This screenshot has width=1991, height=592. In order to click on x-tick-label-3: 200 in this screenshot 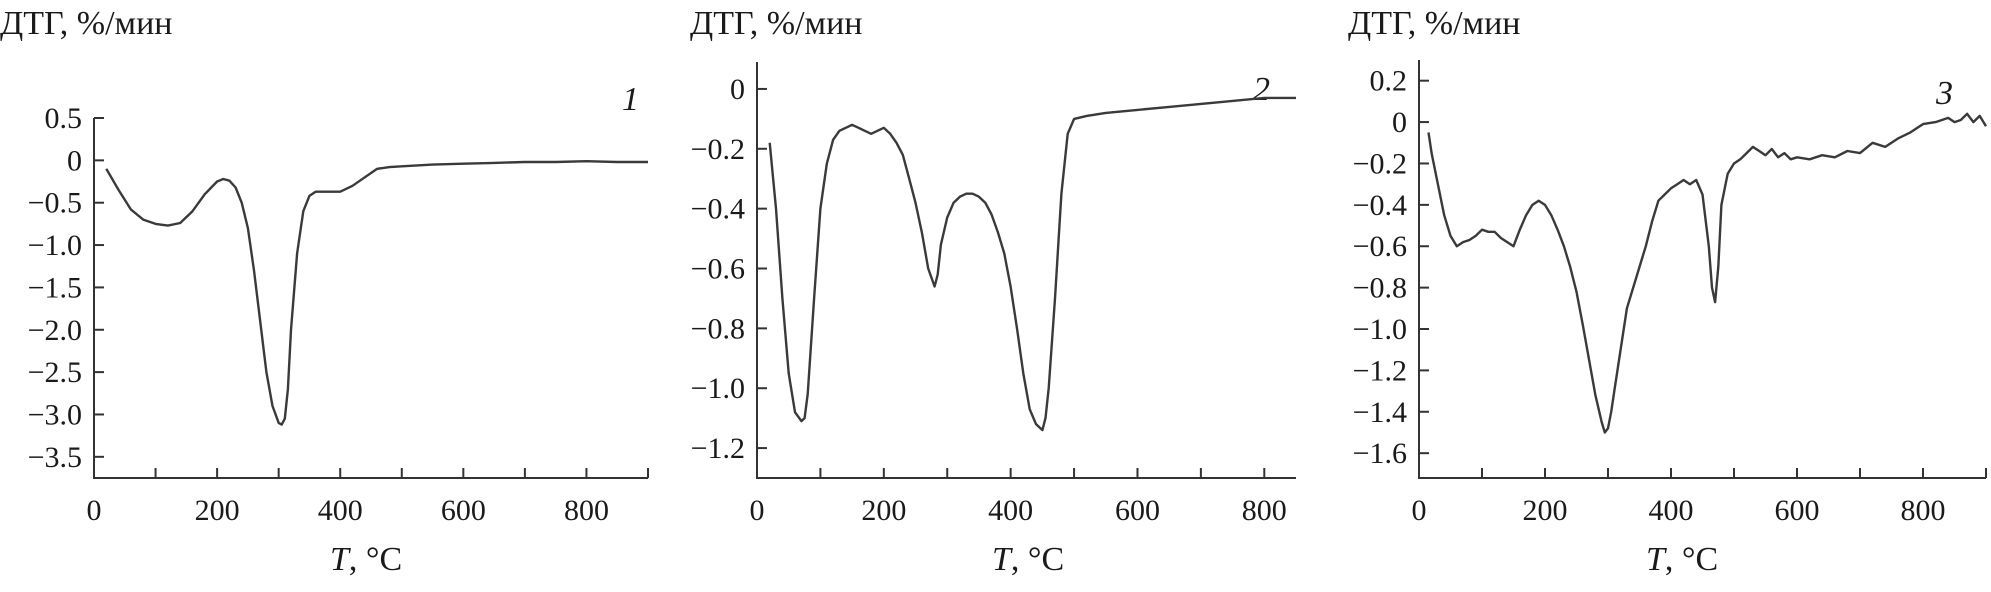, I will do `click(1545, 510)`.